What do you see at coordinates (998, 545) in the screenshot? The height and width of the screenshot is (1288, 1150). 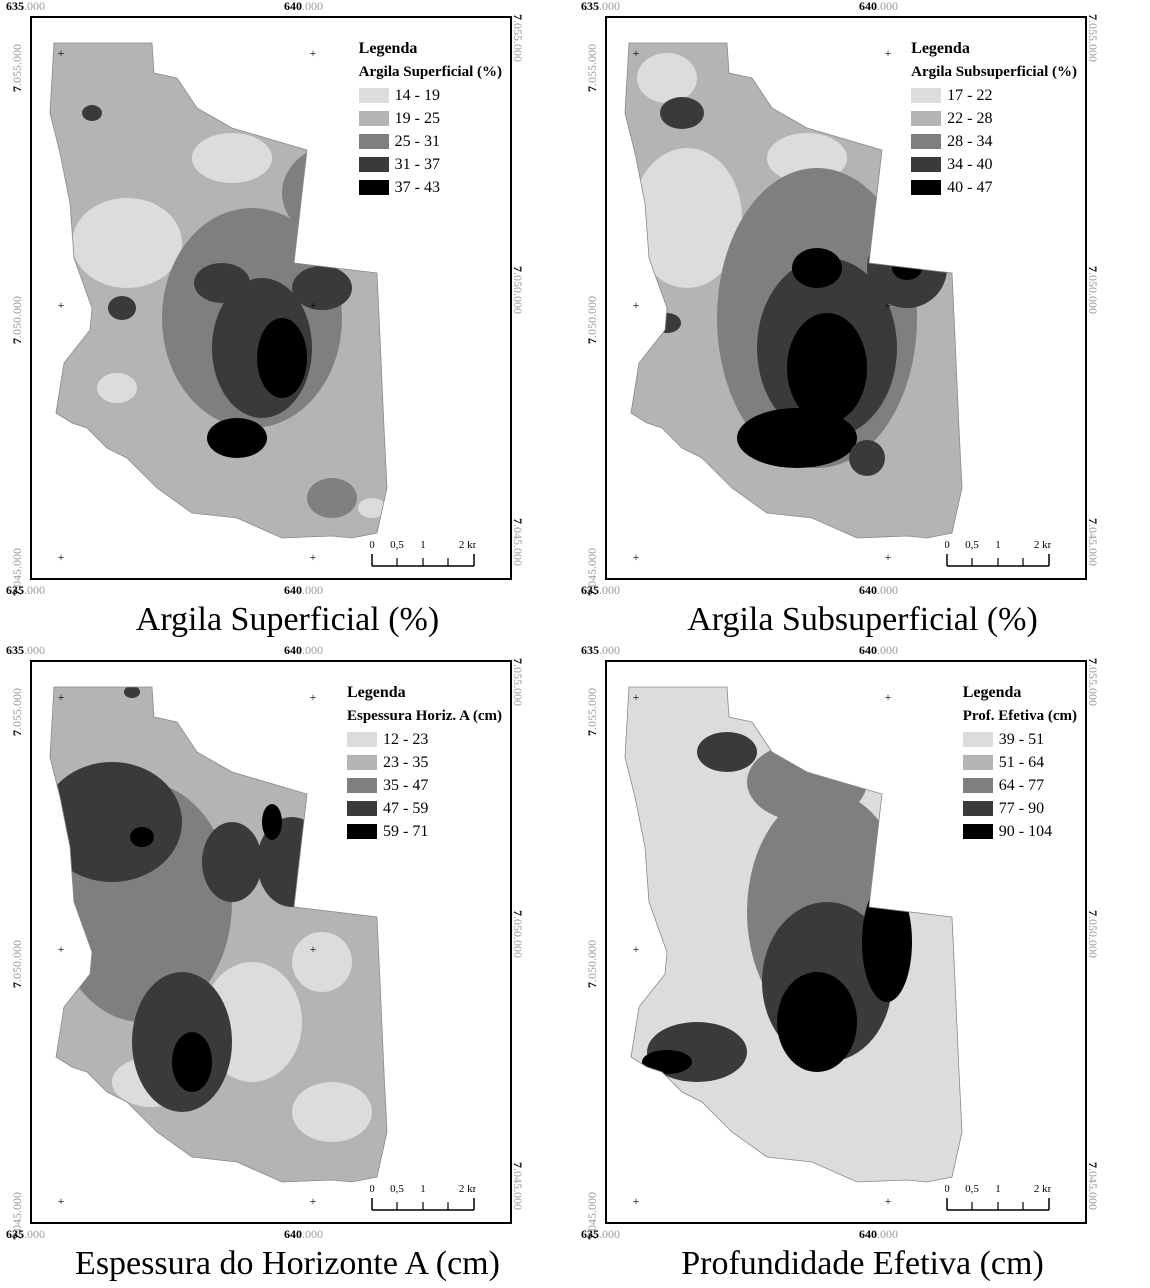 I see `scale-label-1: 1` at bounding box center [998, 545].